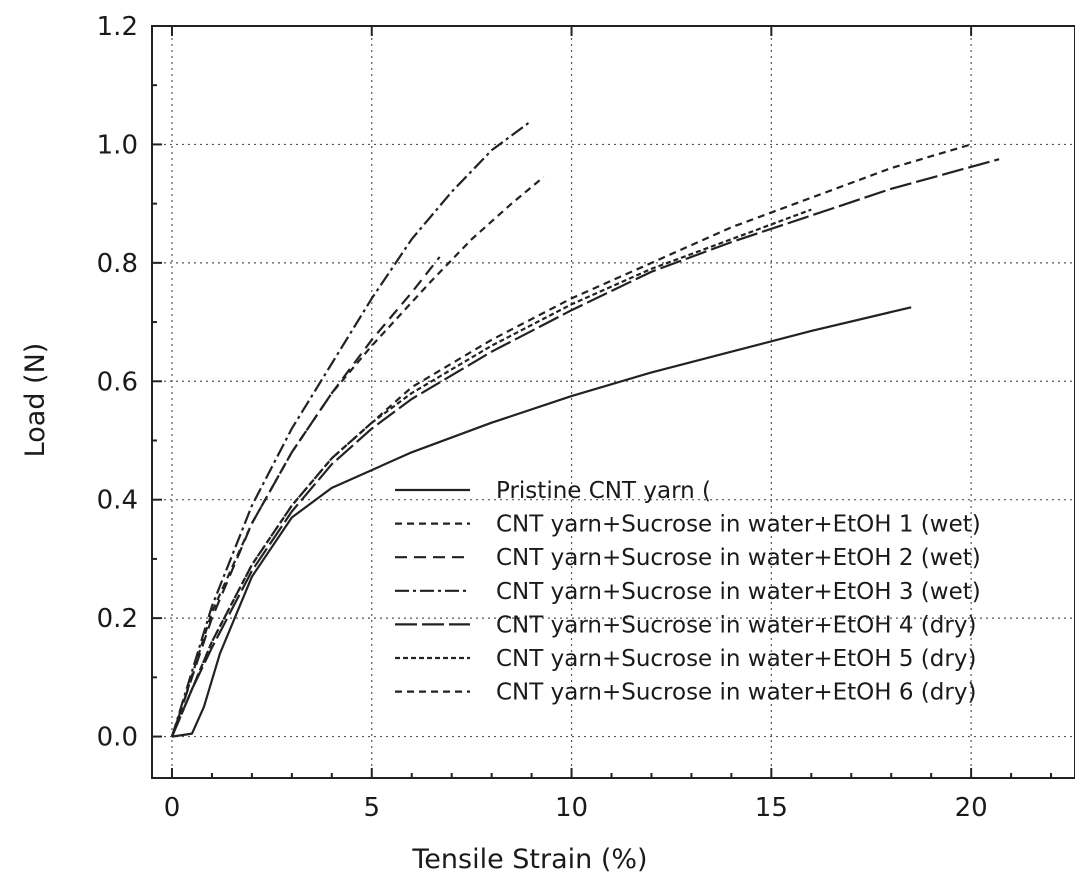 This screenshot has height=885, width=1075. Describe the element at coordinates (117, 264) in the screenshot. I see `y-tick-label: 0.8` at that location.